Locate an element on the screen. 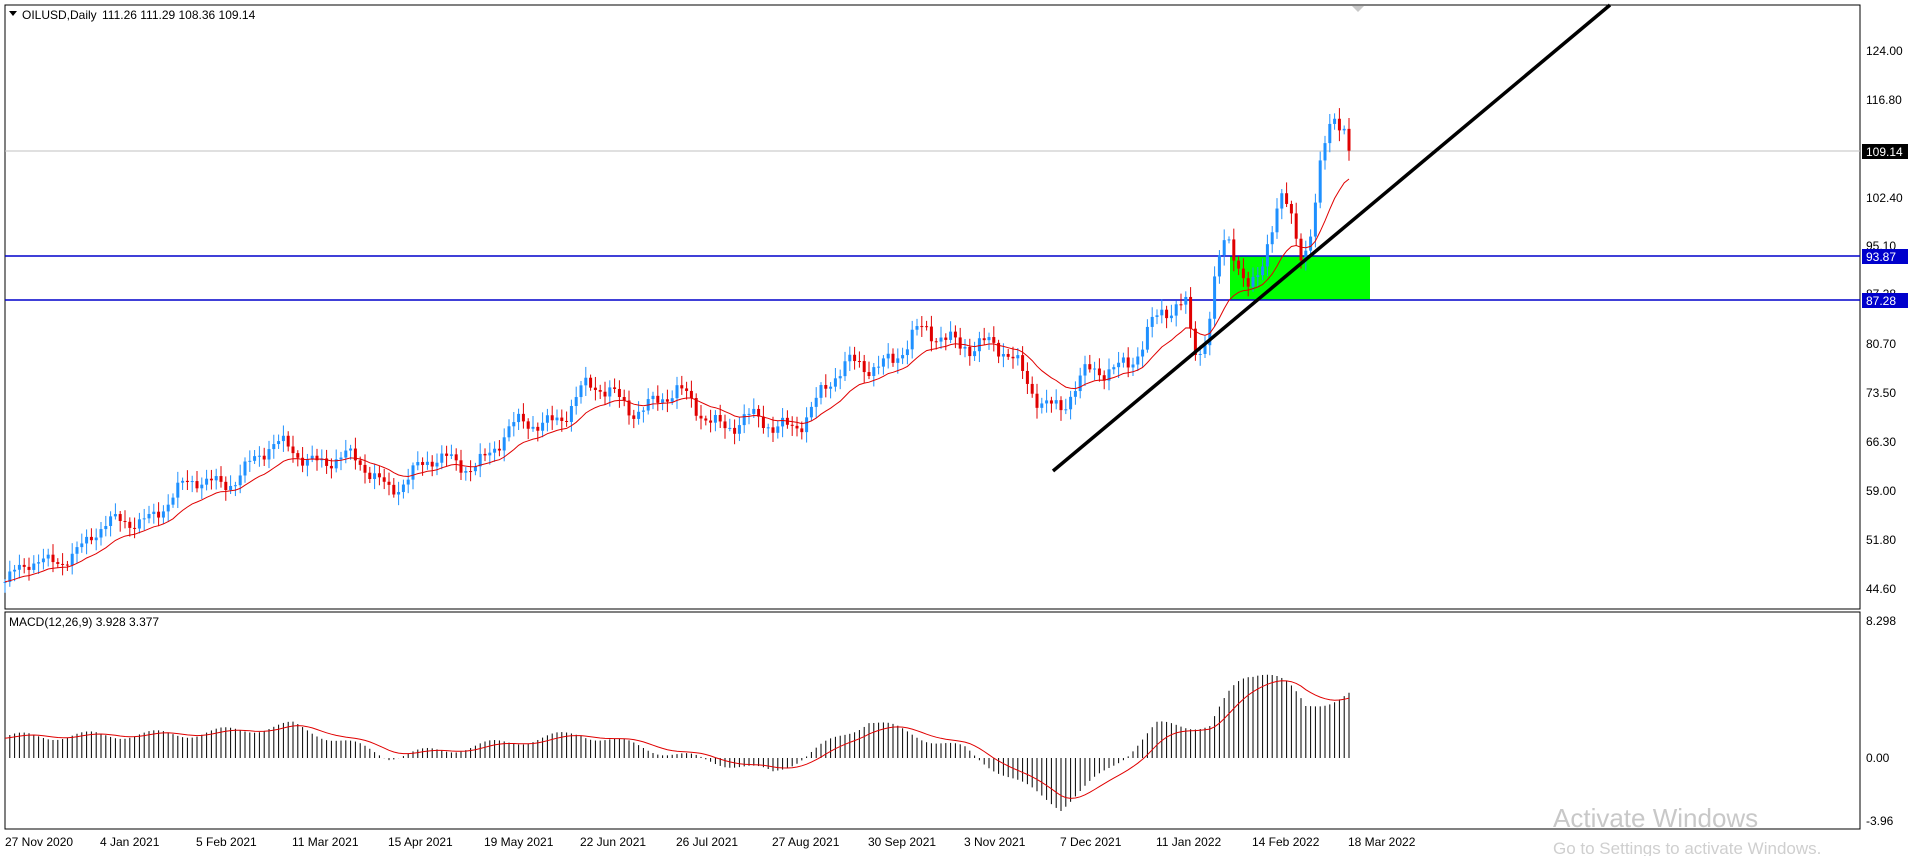  macd-tick-label: 8.298 is located at coordinates (1881, 621).